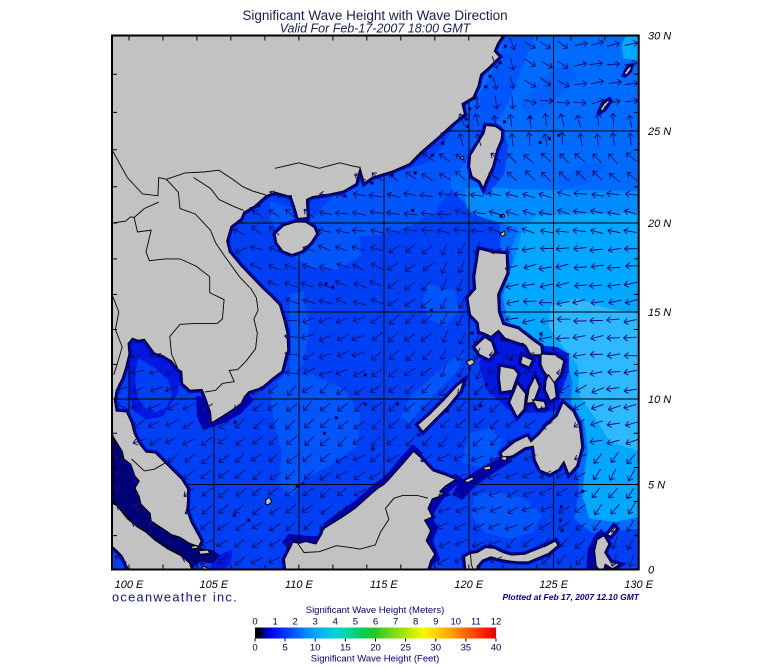 The height and width of the screenshot is (670, 775). I want to click on svg-text: 30 N, so click(659, 37).